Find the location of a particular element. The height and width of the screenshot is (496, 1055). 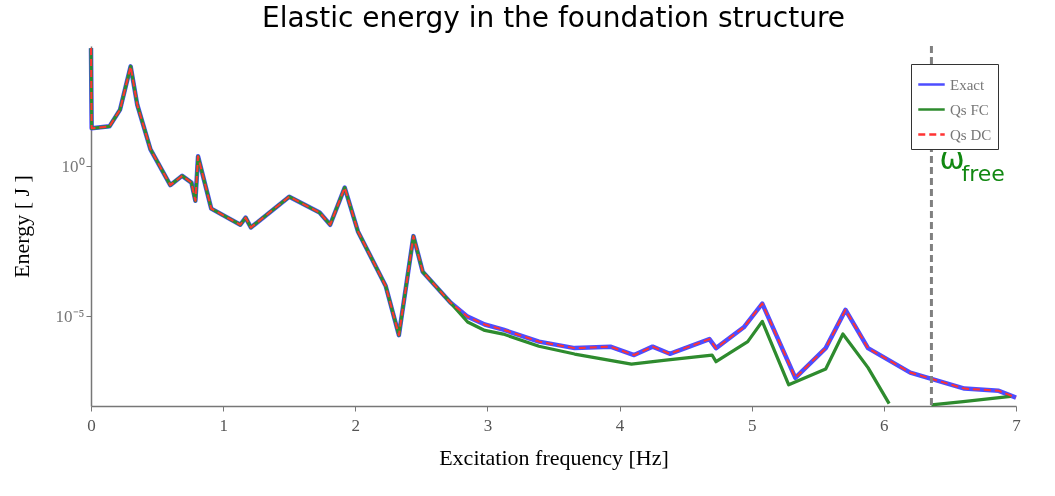

x-tick-label: 3 is located at coordinates (488, 425).